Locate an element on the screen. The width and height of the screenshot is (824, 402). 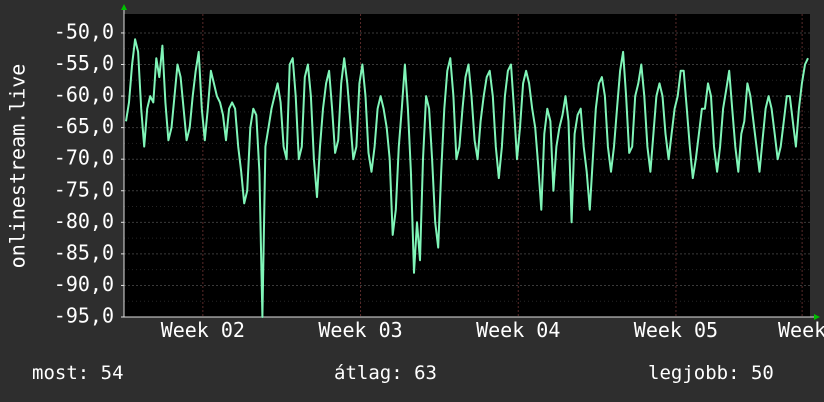
y-tick-label: -50,0 is located at coordinates (84, 31).